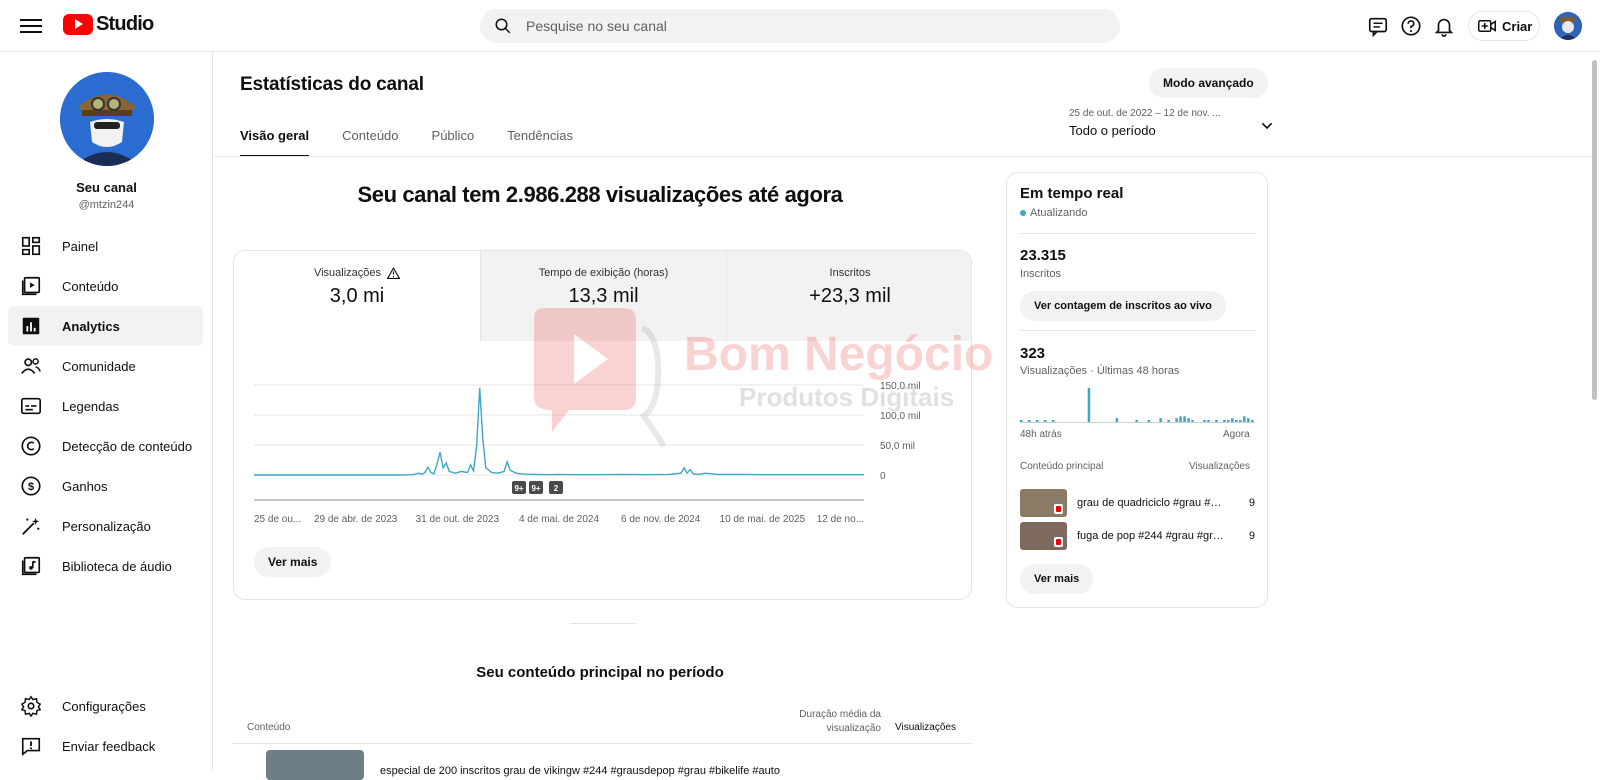 The width and height of the screenshot is (1600, 780). I want to click on sidebar-item-analytics: Analytics, so click(105, 326).